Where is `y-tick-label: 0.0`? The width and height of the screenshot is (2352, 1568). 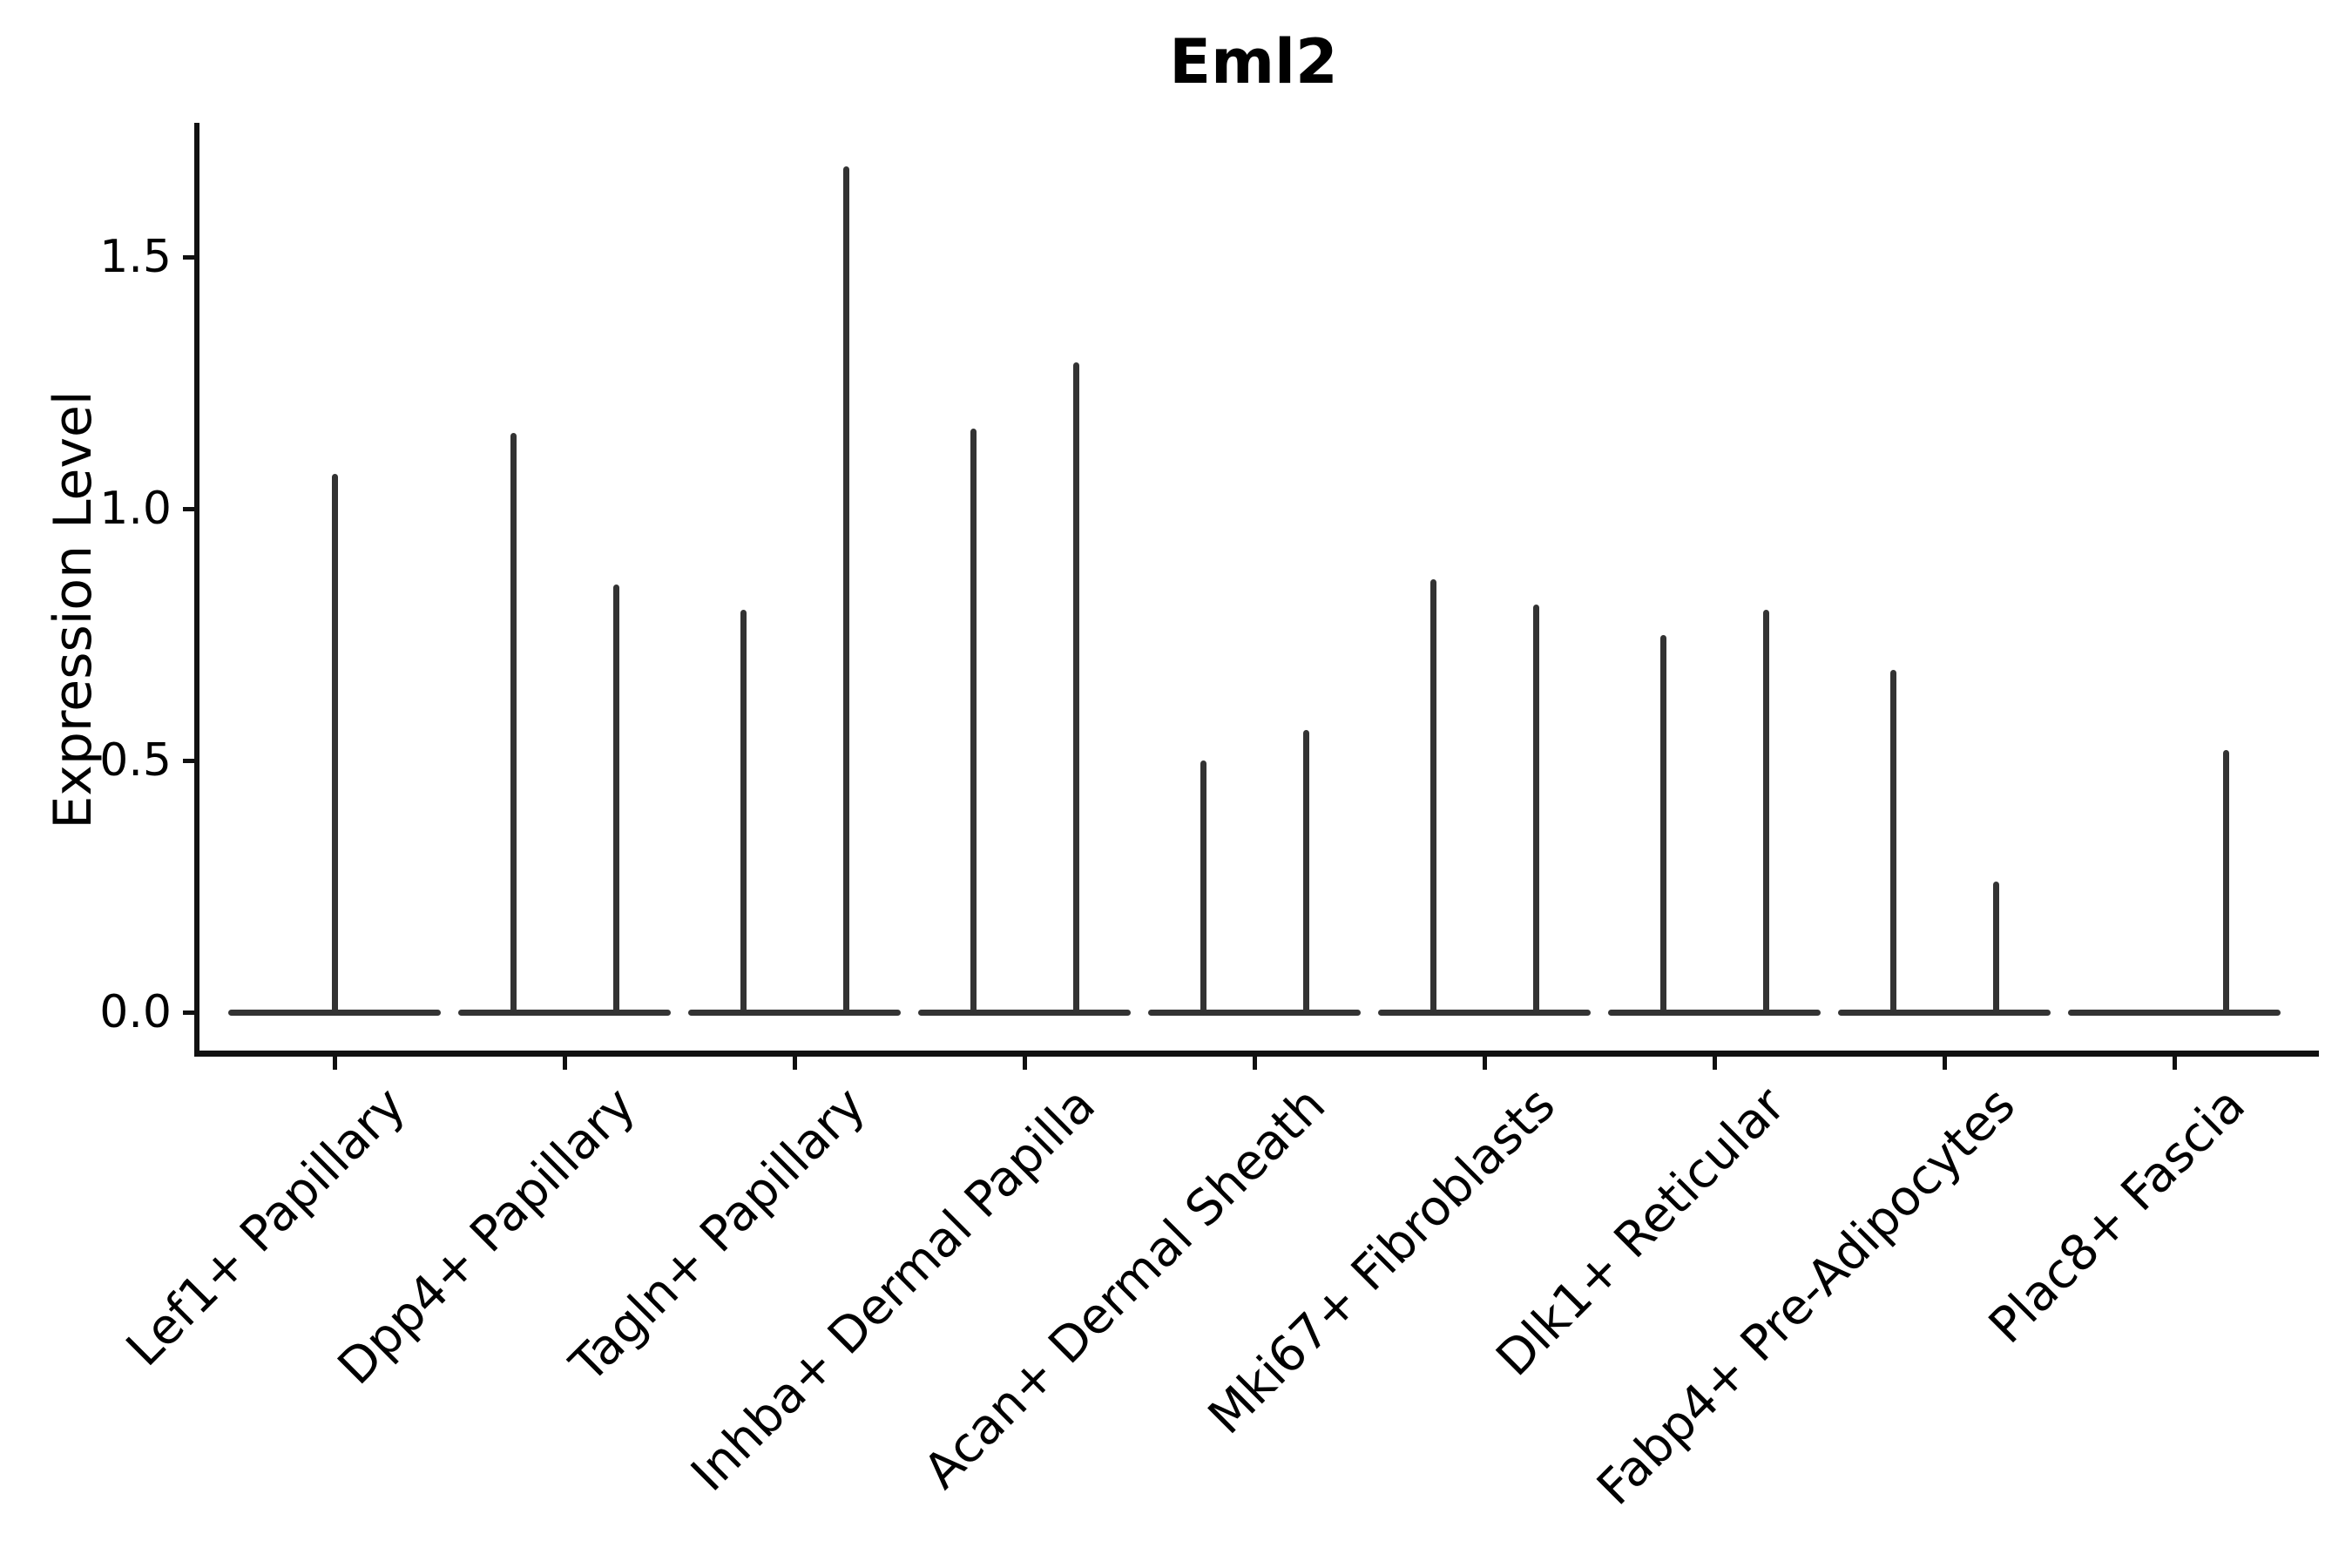 y-tick-label: 0.0 is located at coordinates (135, 1012).